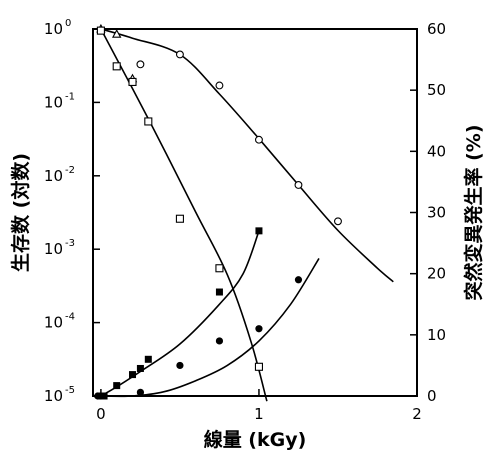 This screenshot has height=457, width=500. Describe the element at coordinates (68, 23) in the screenshot. I see `left-y-tick-exponent: 0` at that location.